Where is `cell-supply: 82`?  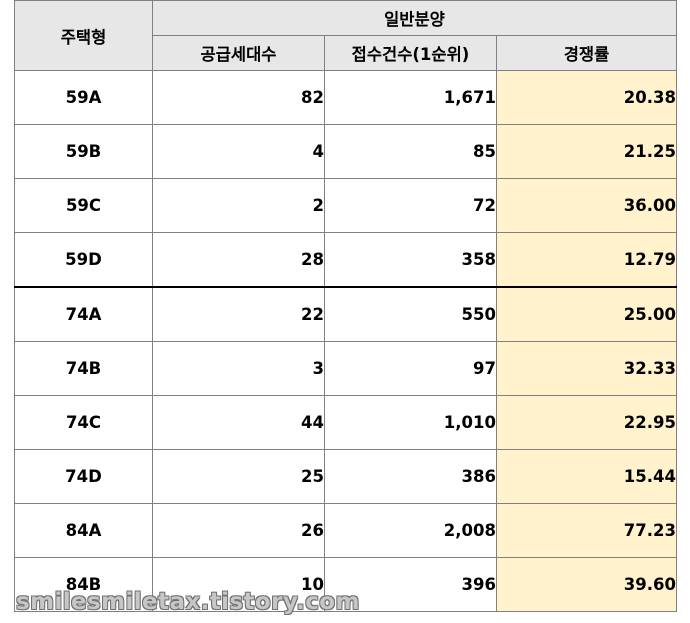
cell-supply: 82 is located at coordinates (238, 97).